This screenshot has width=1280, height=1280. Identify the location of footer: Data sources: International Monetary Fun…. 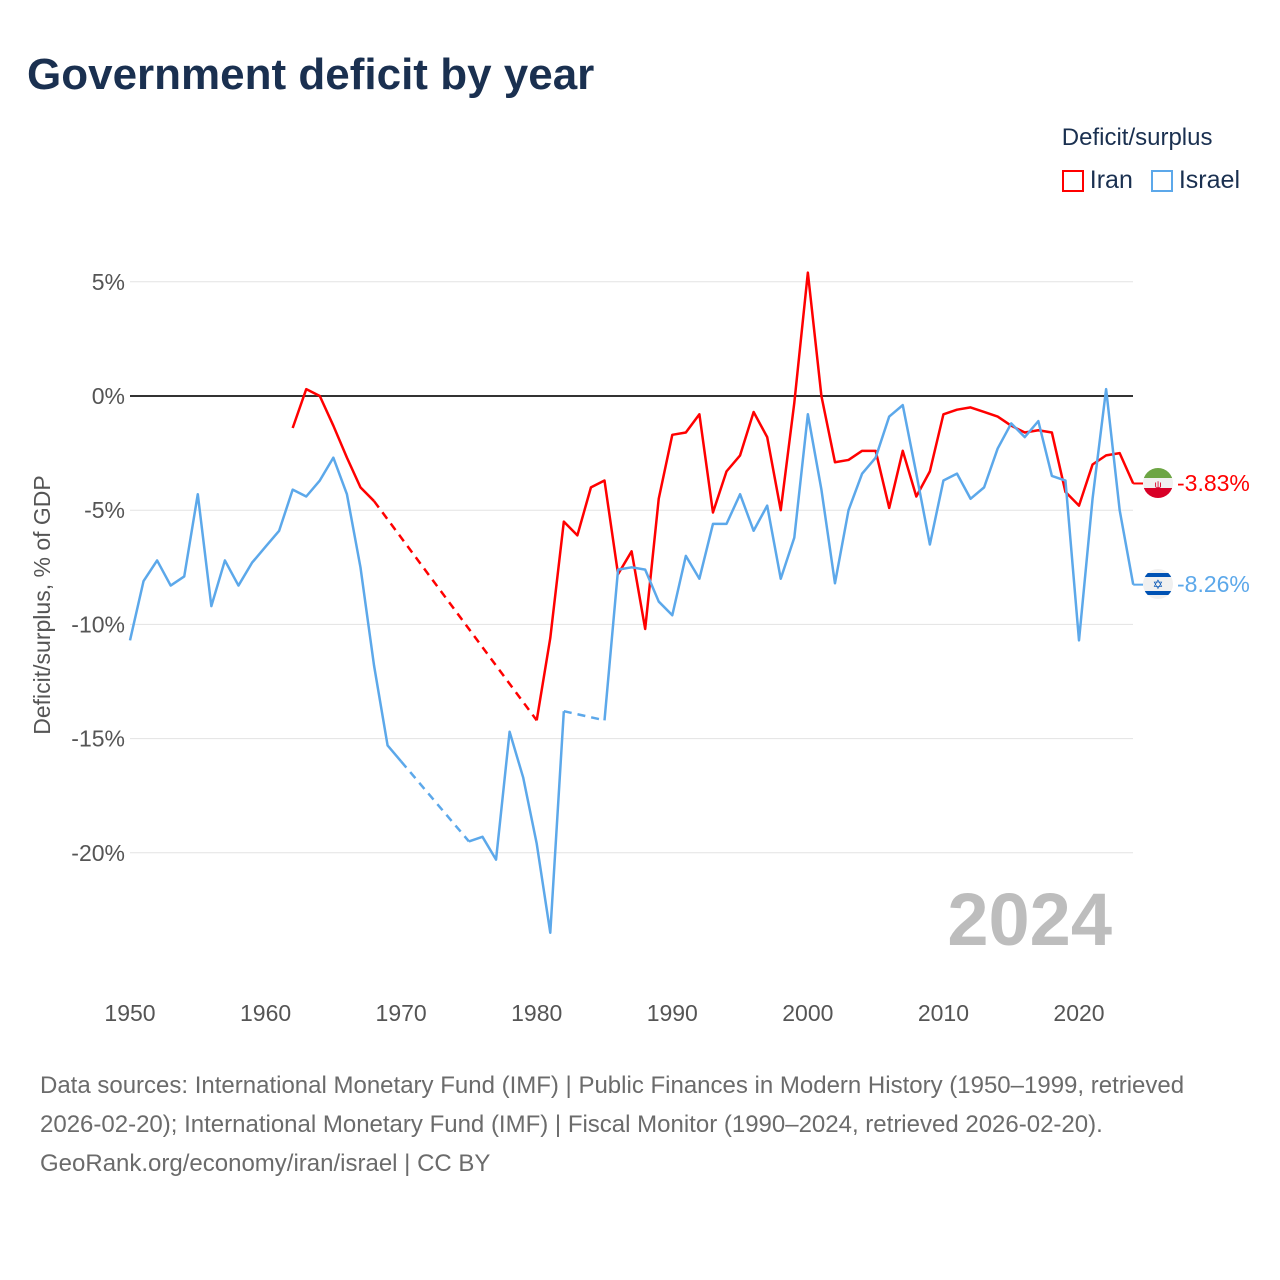
(640, 1124).